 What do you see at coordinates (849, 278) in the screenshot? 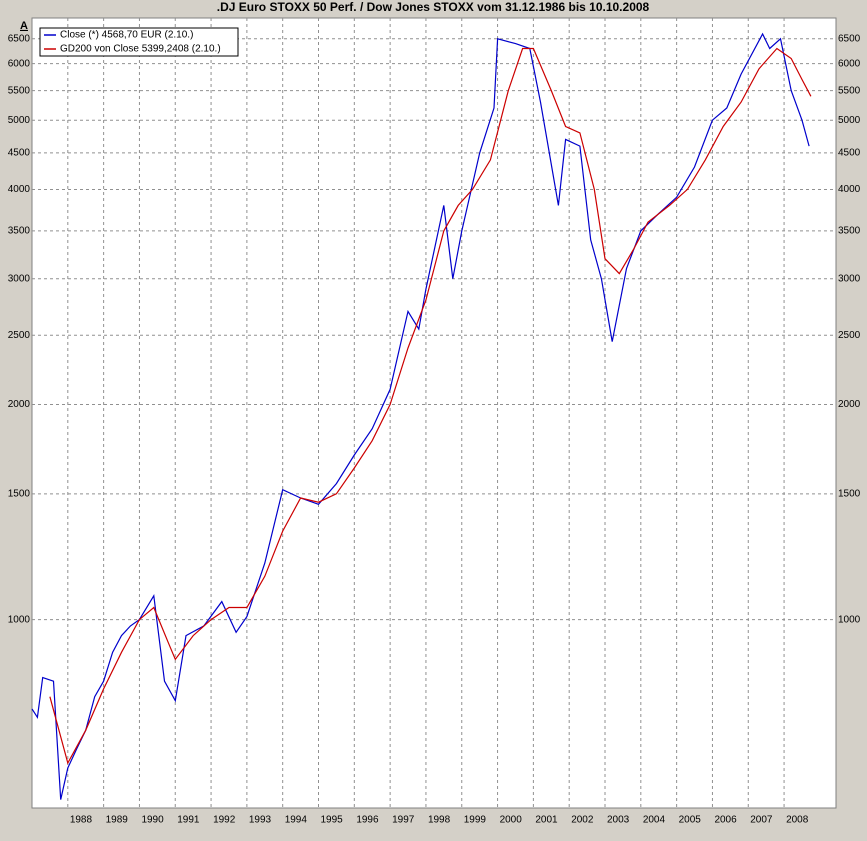
I see `y-tick-label-right: 3000` at bounding box center [849, 278].